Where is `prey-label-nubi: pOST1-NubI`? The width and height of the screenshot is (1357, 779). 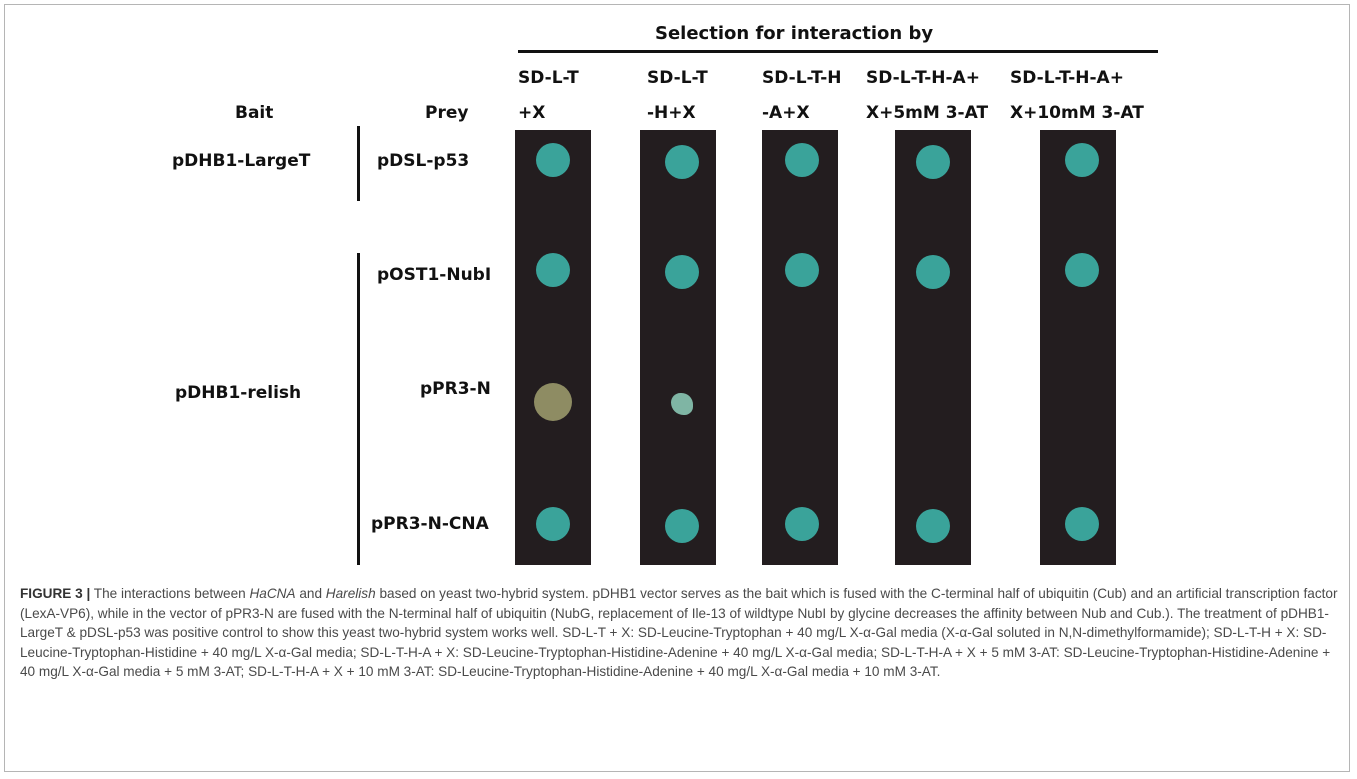
prey-label-nubi: pOST1-NubI is located at coordinates (434, 275).